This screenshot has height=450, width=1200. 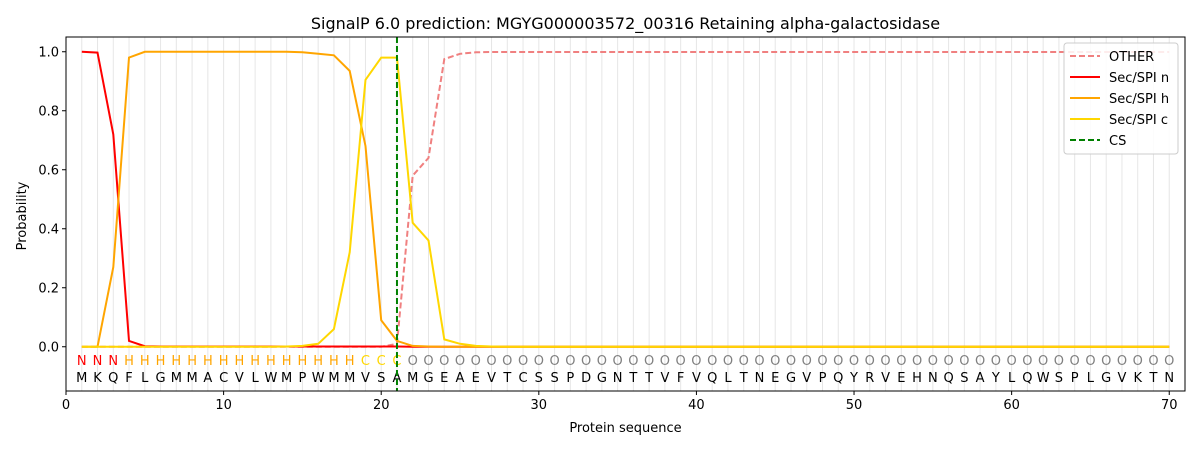 I want to click on residue-57: S, so click(x=964, y=378).